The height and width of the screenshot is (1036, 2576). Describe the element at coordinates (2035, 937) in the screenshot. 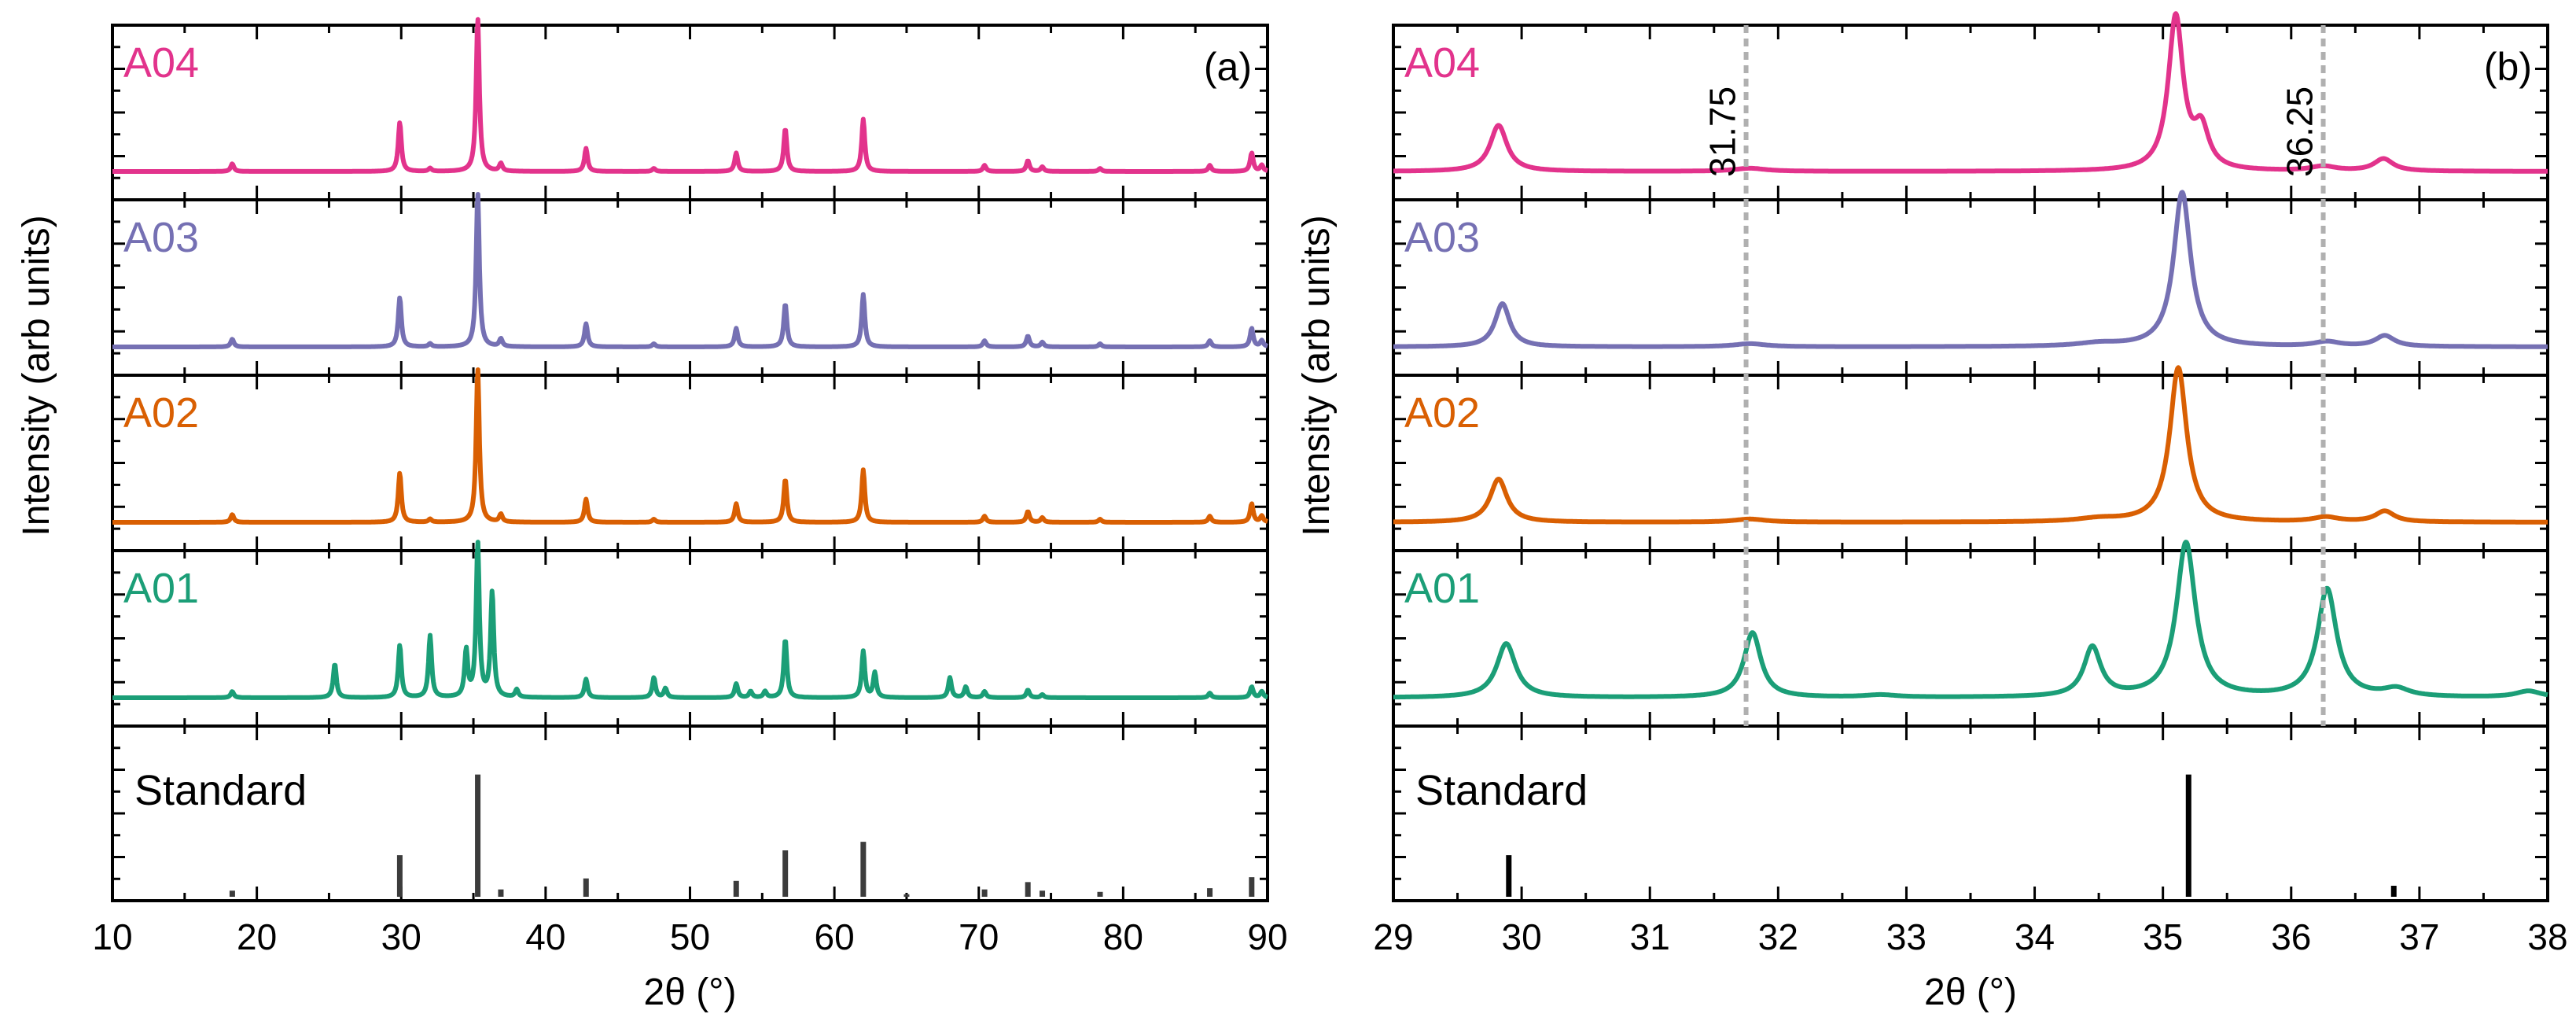

I see `x-tick-label: 34` at that location.